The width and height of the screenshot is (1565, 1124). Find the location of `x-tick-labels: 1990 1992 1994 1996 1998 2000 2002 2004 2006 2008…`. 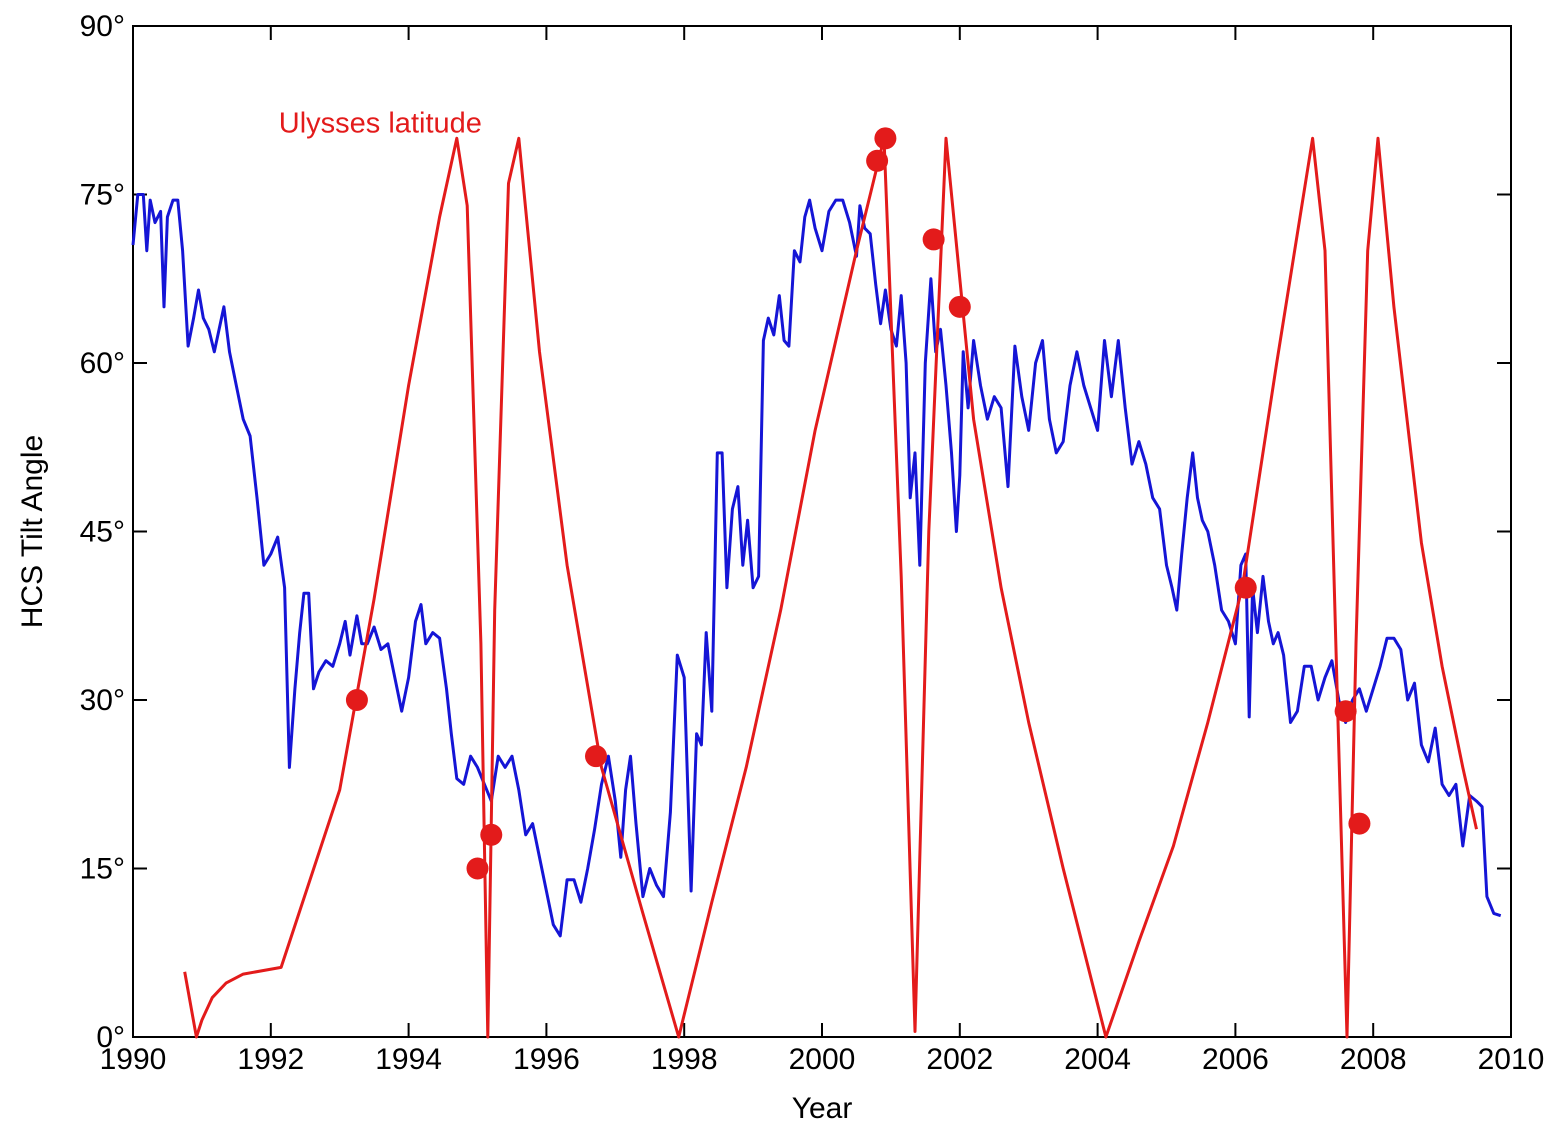

x-tick-labels: 1990 1992 1994 1996 1998 2000 2002 2004 2006 2008… is located at coordinates (822, 1059).